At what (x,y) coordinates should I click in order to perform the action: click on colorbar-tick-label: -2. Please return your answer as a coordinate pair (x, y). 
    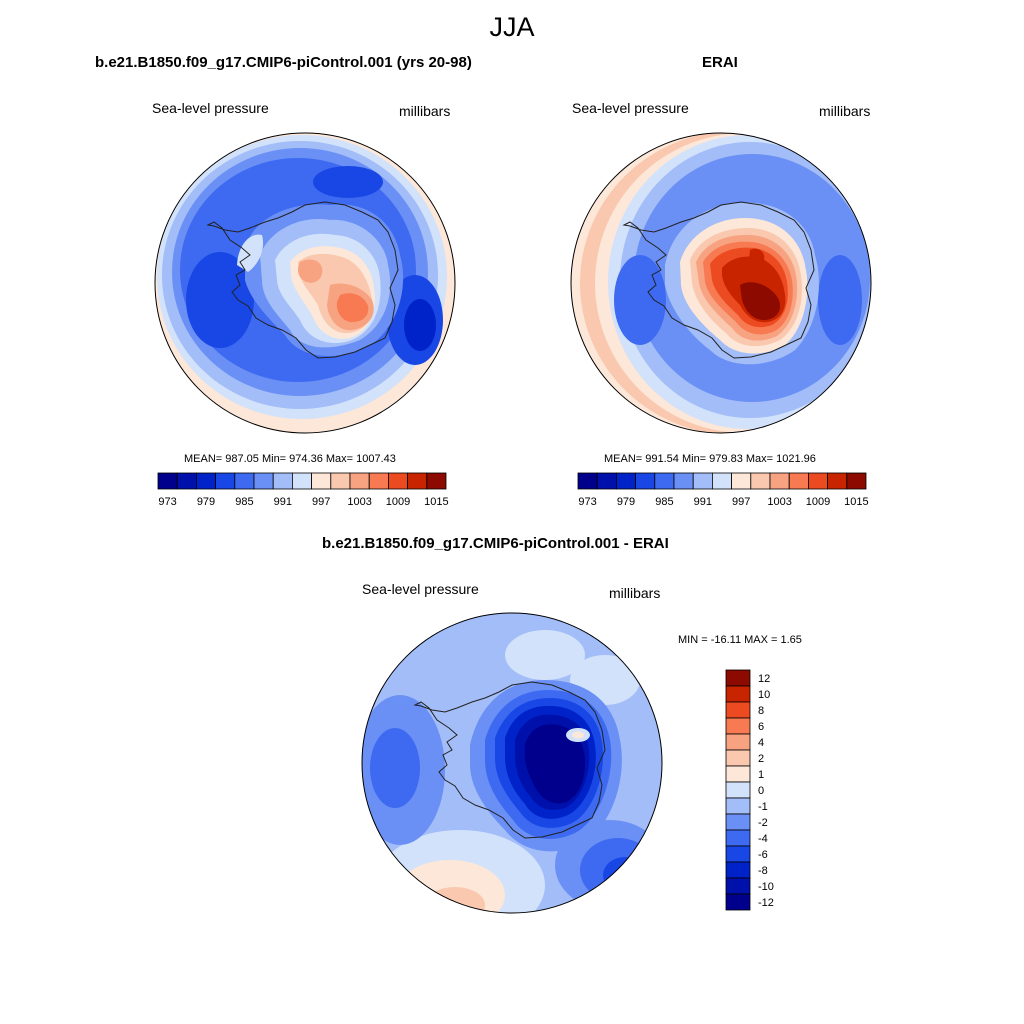
    Looking at the image, I should click on (763, 823).